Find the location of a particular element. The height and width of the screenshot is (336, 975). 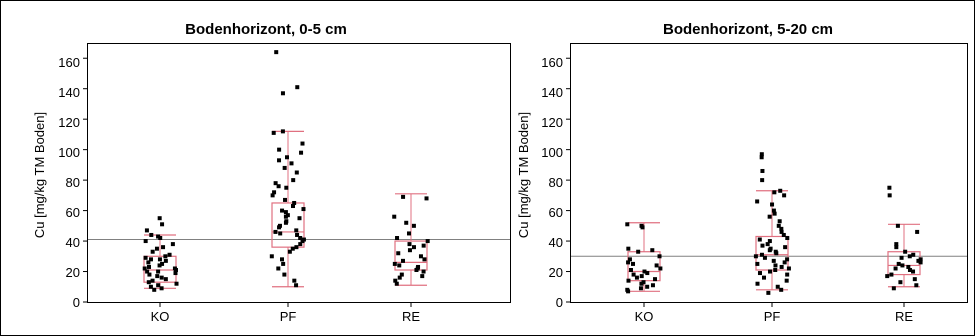

x-category-label: KO is located at coordinates (160, 316).